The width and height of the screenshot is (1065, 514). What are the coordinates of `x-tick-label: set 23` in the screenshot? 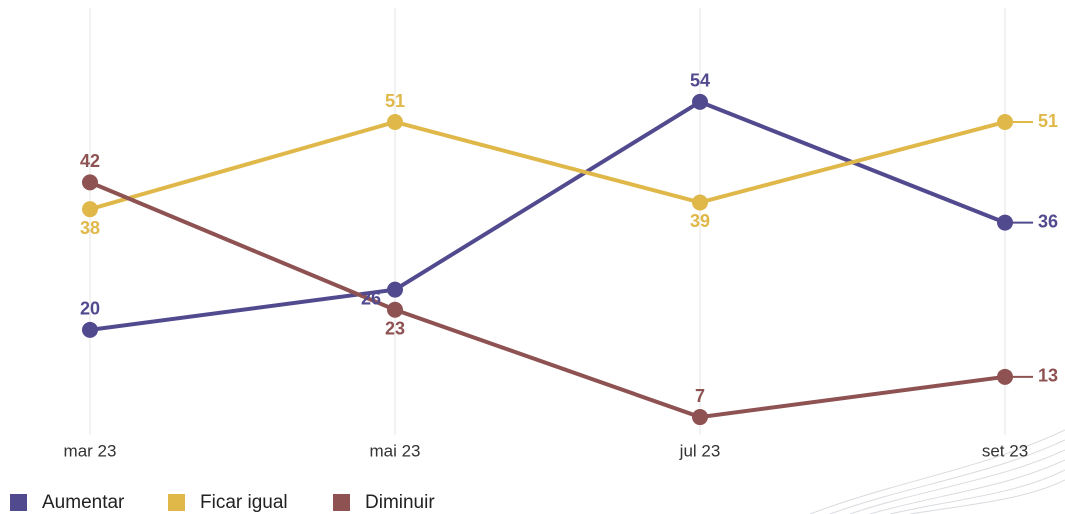 It's located at (1005, 450).